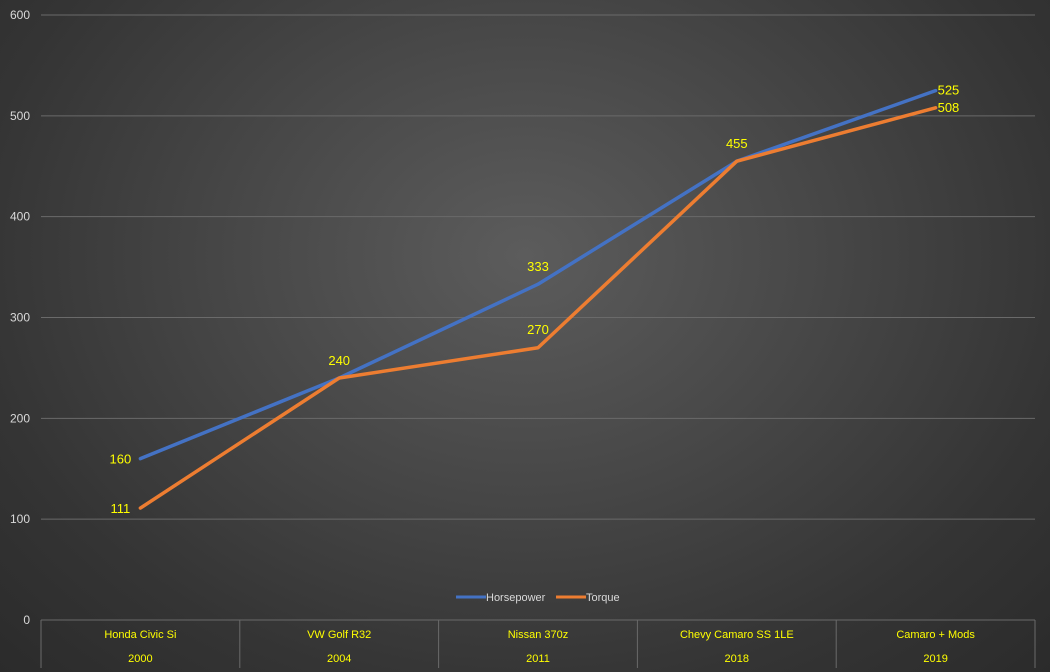  I want to click on x-category-label: Nissan 370z, so click(538, 635).